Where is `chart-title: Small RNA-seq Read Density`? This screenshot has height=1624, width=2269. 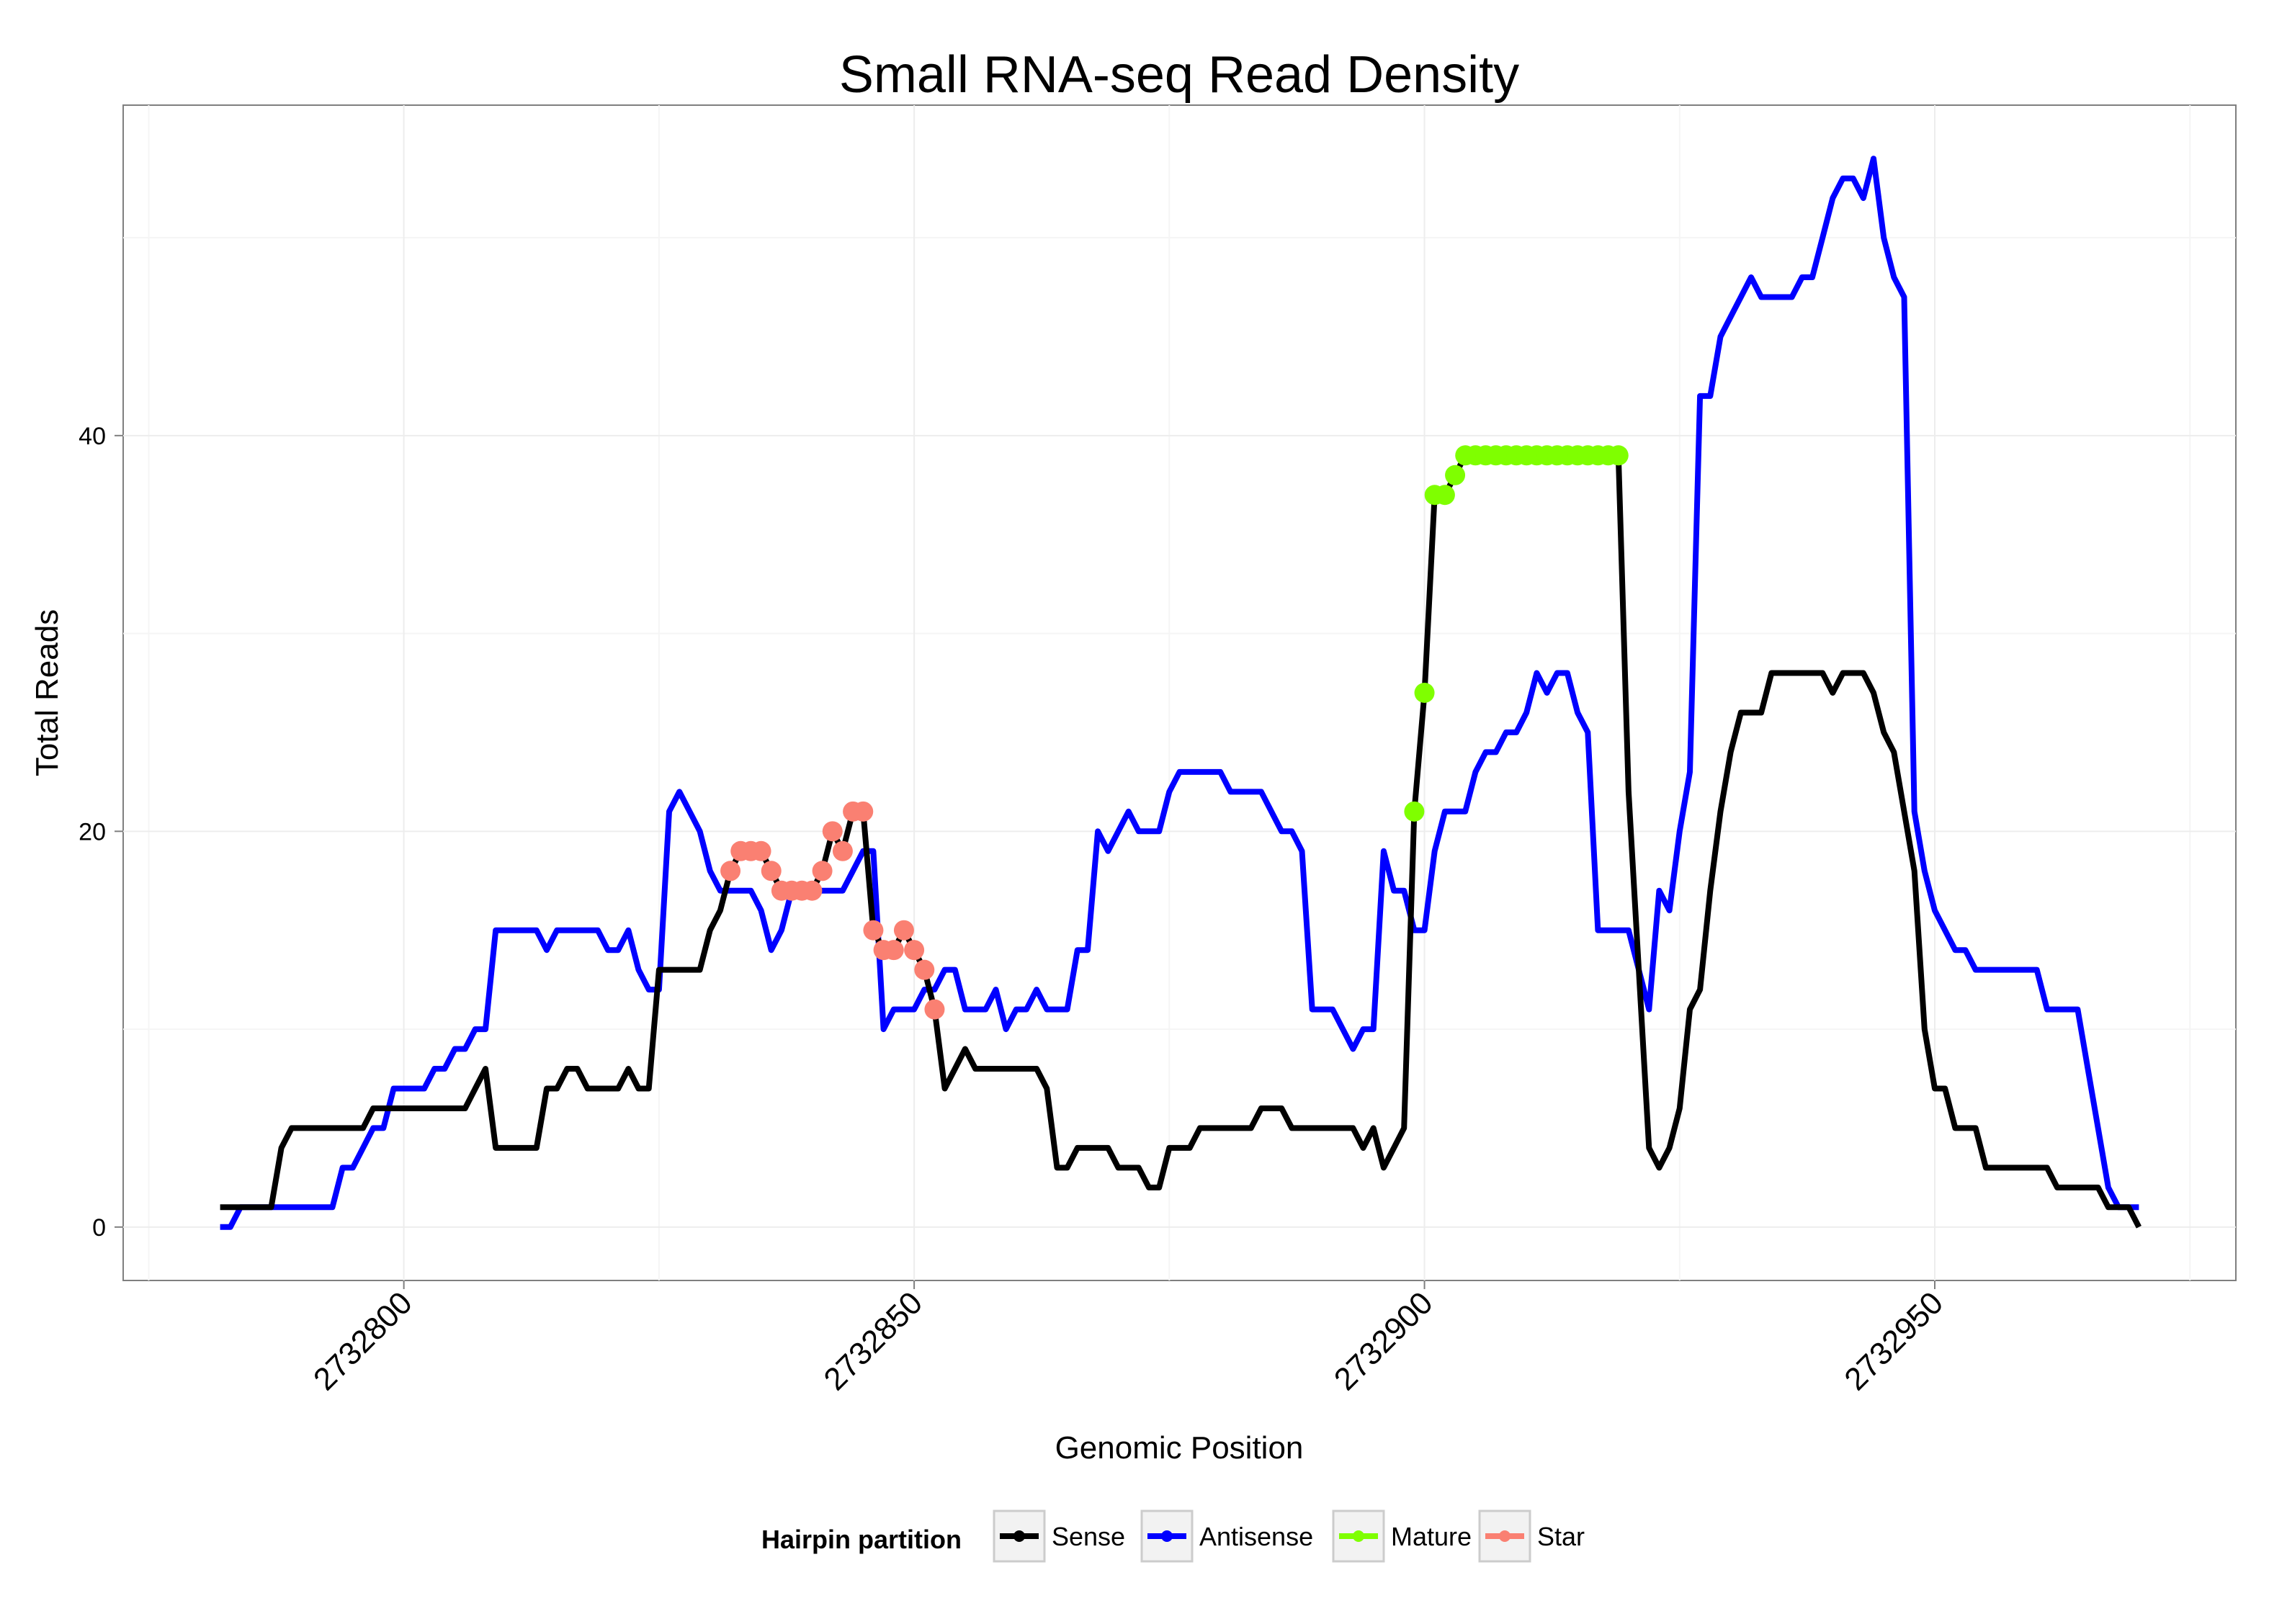 chart-title: Small RNA-seq Read Density is located at coordinates (1179, 75).